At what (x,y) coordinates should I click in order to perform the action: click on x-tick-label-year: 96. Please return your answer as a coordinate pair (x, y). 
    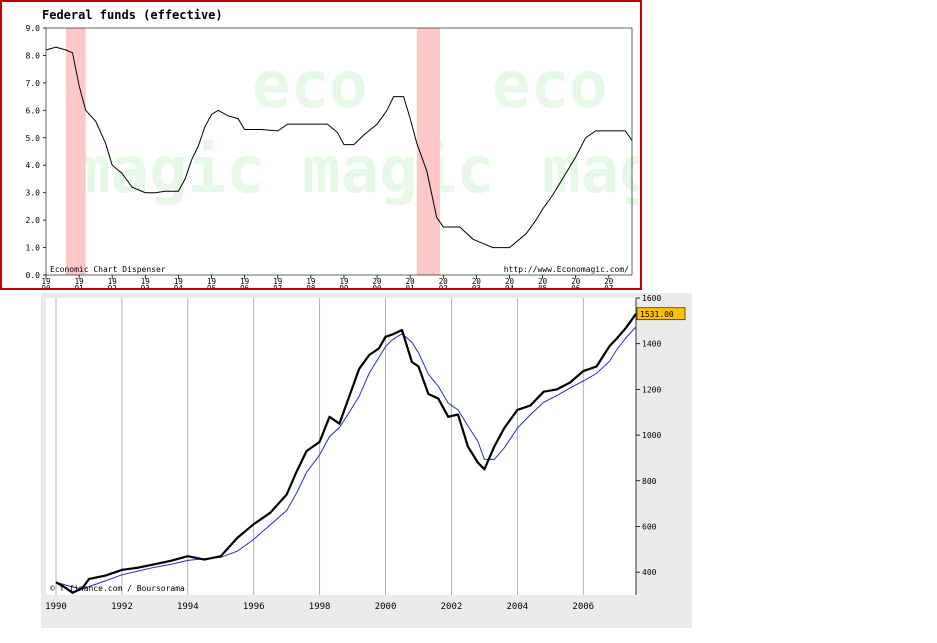
    Looking at the image, I should click on (245, 286).